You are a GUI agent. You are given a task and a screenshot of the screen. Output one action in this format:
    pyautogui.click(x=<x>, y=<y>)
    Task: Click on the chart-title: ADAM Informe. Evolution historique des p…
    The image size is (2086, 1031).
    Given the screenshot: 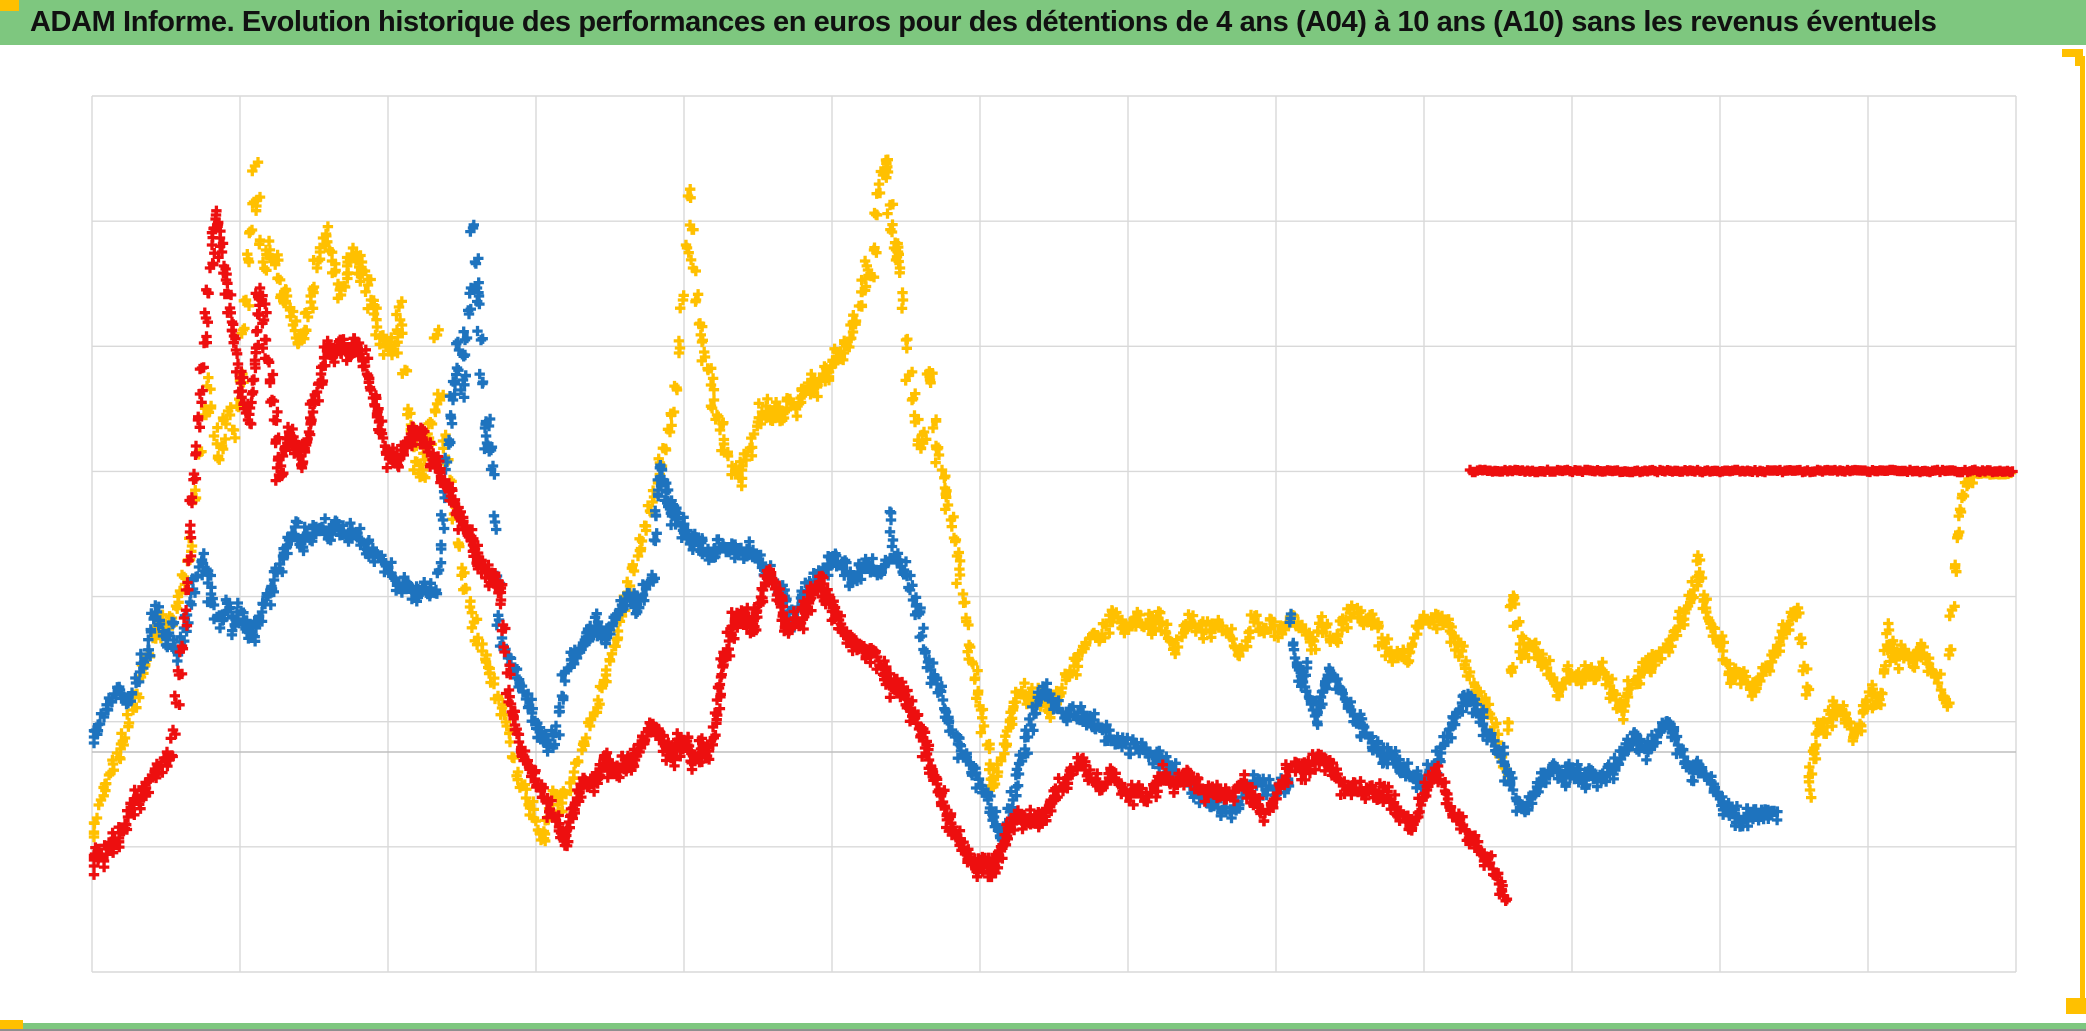 What is the action you would take?
    pyautogui.click(x=983, y=22)
    